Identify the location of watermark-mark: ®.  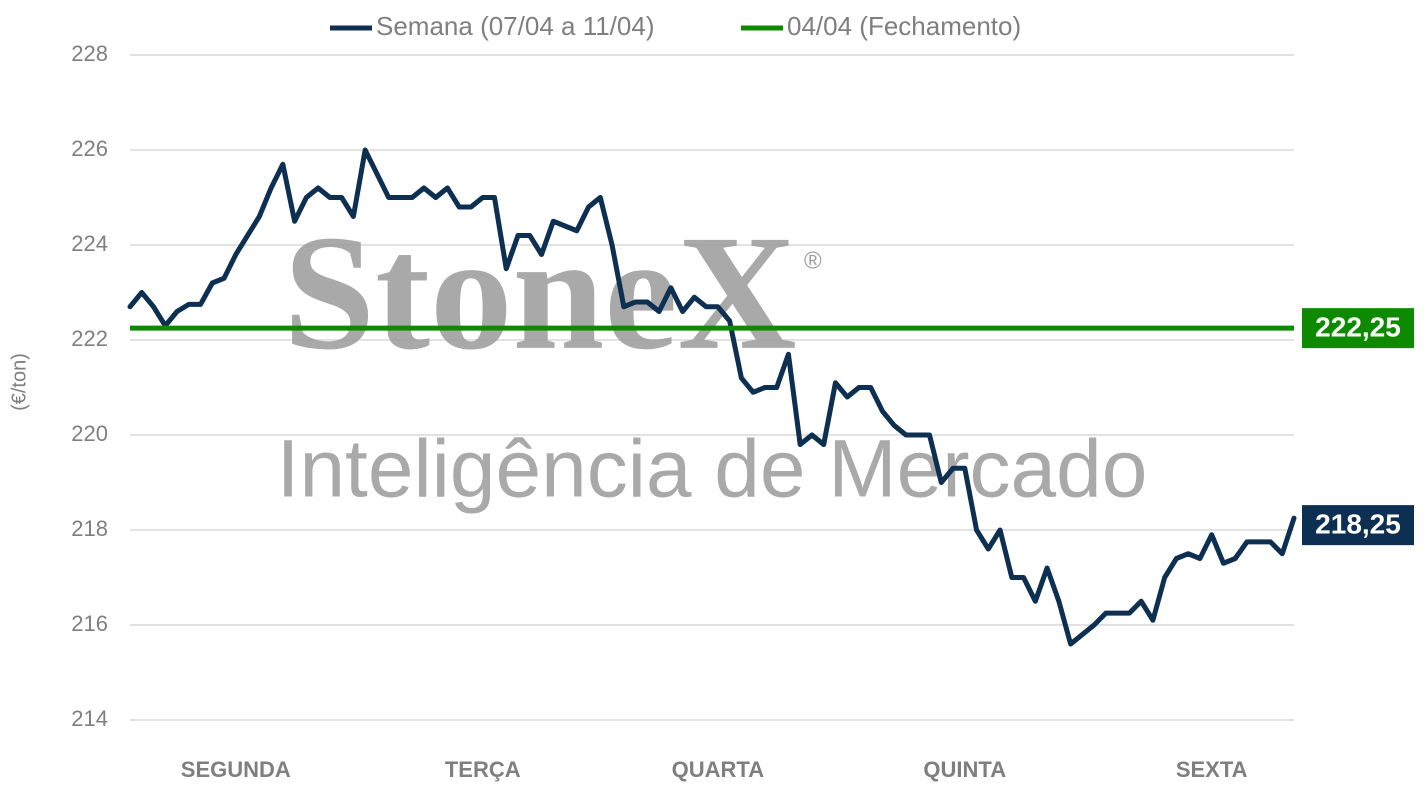
(813, 260).